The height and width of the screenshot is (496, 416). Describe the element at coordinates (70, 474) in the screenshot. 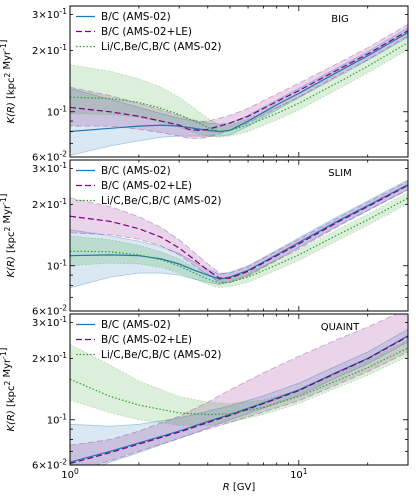

I see `x-tick-label: 10⁰` at that location.